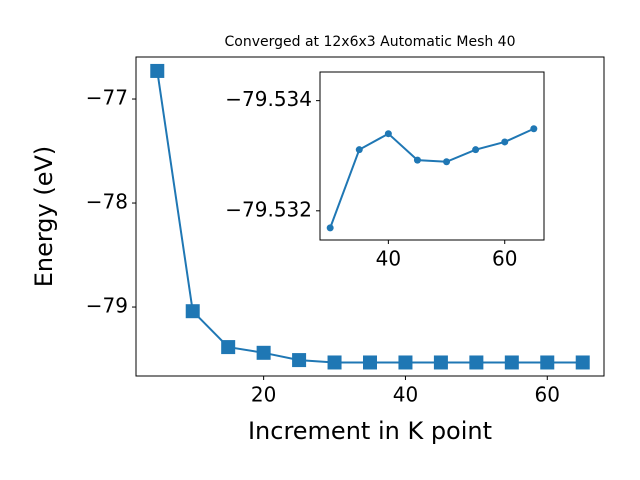 The image size is (640, 480). I want to click on chart-title: Converged at 12x6x3 Automatic Mesh 40, so click(370, 42).